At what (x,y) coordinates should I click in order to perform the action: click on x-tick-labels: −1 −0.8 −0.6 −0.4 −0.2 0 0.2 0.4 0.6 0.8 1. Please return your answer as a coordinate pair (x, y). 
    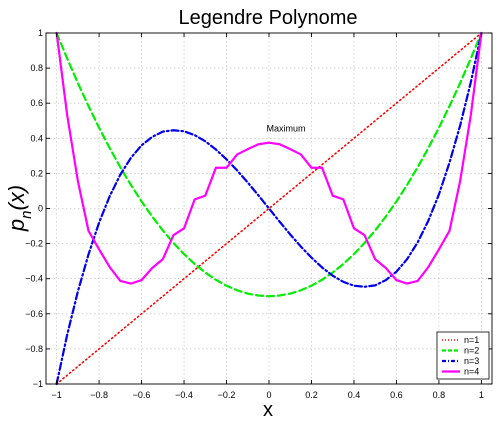
    Looking at the image, I should click on (267, 395).